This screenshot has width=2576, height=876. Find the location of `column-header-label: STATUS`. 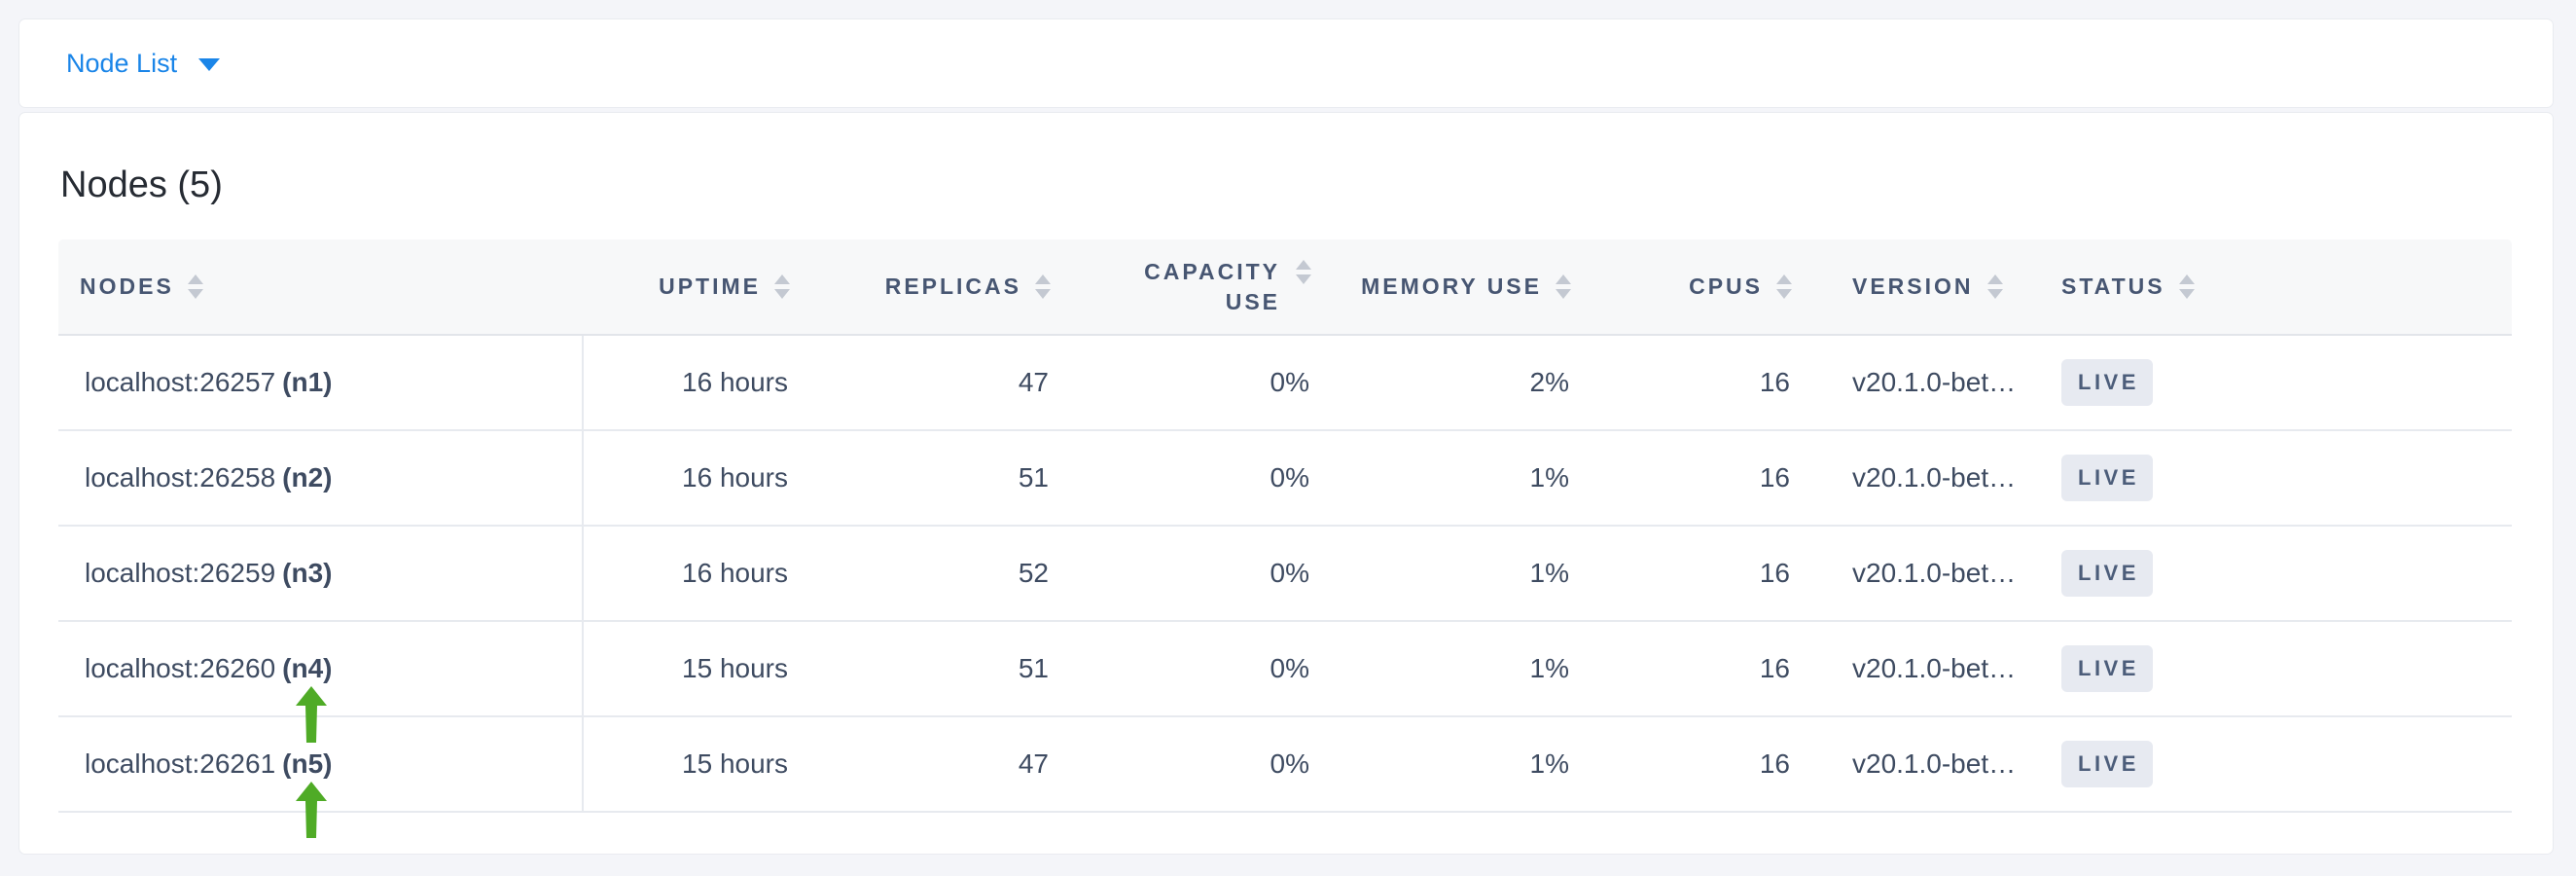

column-header-label: STATUS is located at coordinates (2113, 287).